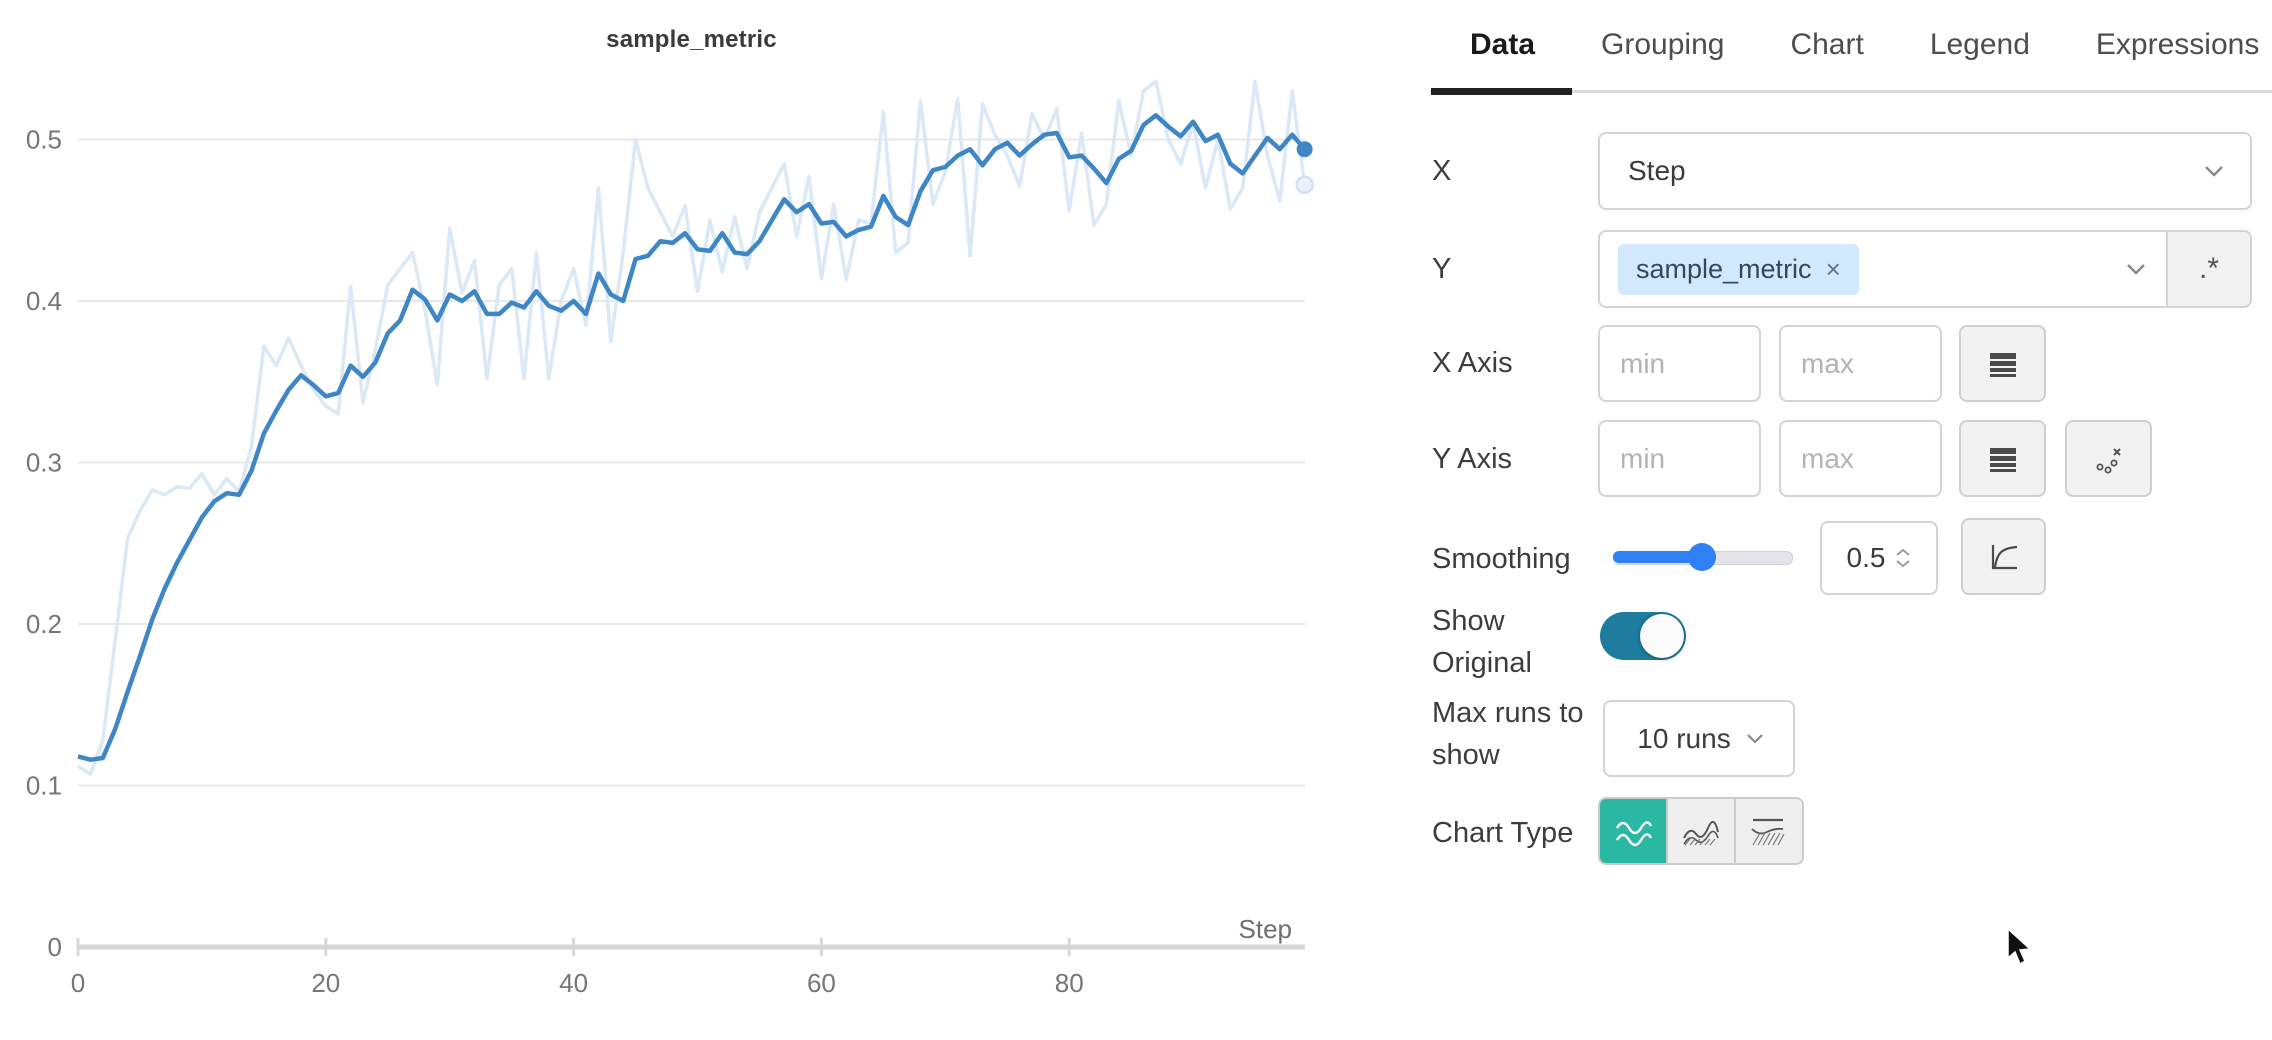 The height and width of the screenshot is (1040, 2272). What do you see at coordinates (1679, 363) in the screenshot?
I see `x-axis-min-input` at bounding box center [1679, 363].